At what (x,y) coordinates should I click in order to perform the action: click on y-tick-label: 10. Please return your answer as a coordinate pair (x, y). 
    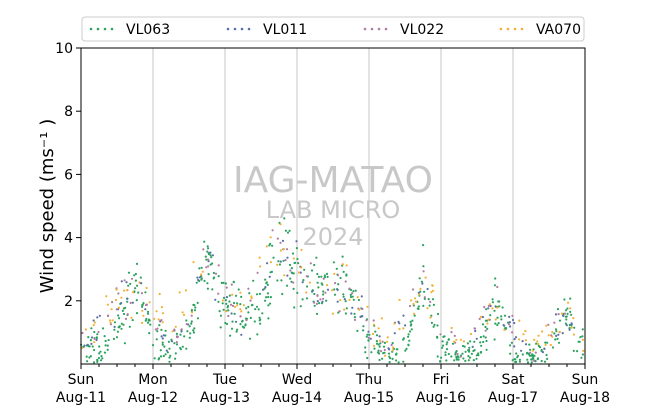
    Looking at the image, I should click on (64, 49).